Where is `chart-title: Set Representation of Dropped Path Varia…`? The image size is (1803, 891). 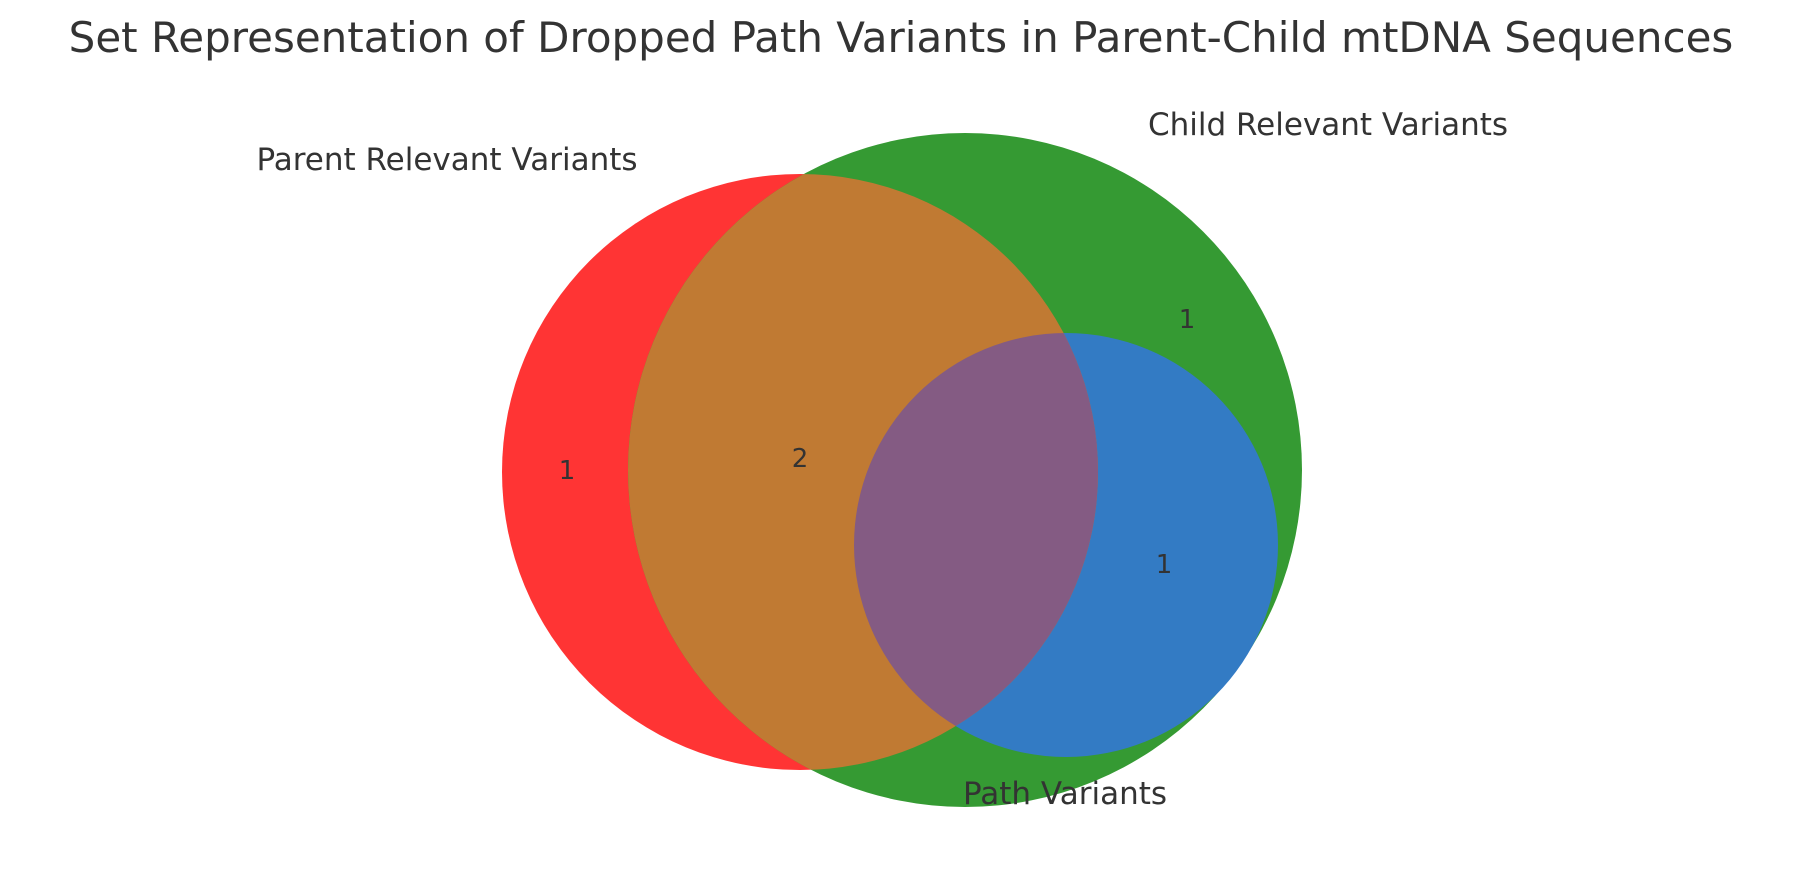
chart-title: Set Representation of Dropped Path Varia… is located at coordinates (901, 37).